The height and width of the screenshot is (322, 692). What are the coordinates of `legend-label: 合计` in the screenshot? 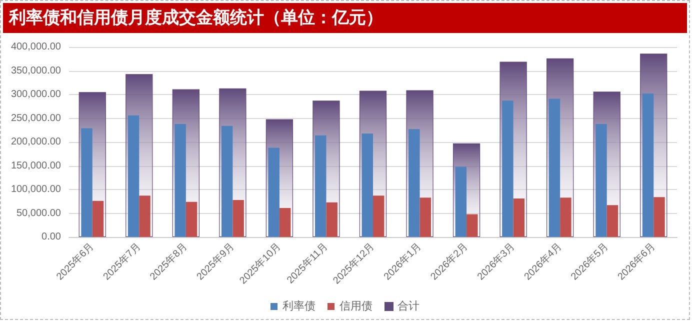 It's located at (409, 306).